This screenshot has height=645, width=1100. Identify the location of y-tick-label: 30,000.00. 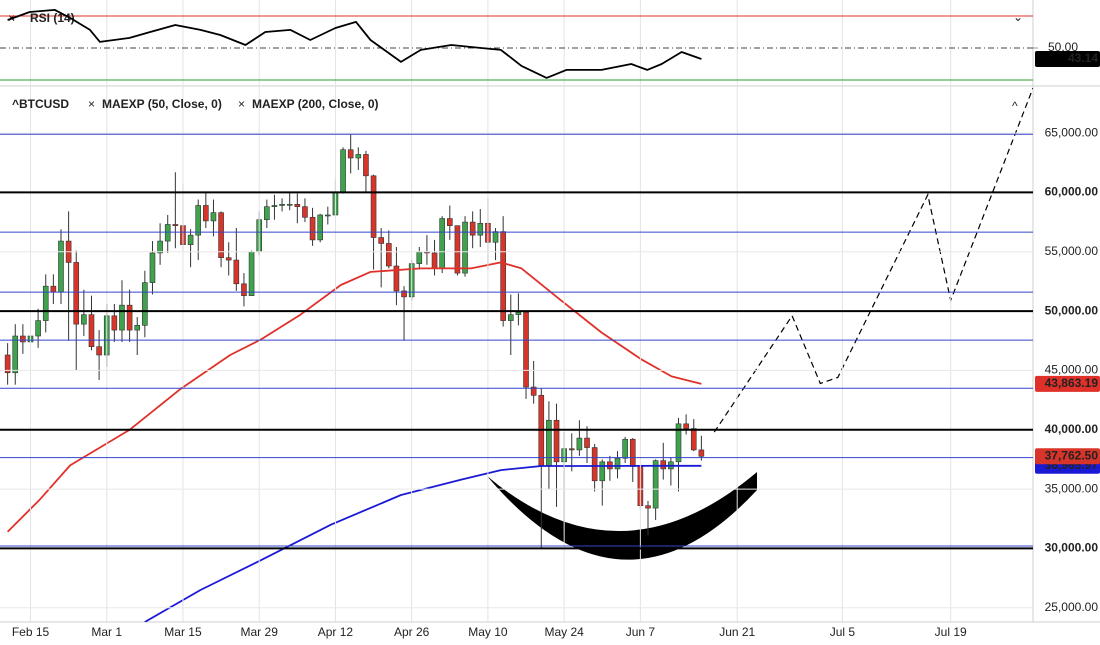
(1072, 548).